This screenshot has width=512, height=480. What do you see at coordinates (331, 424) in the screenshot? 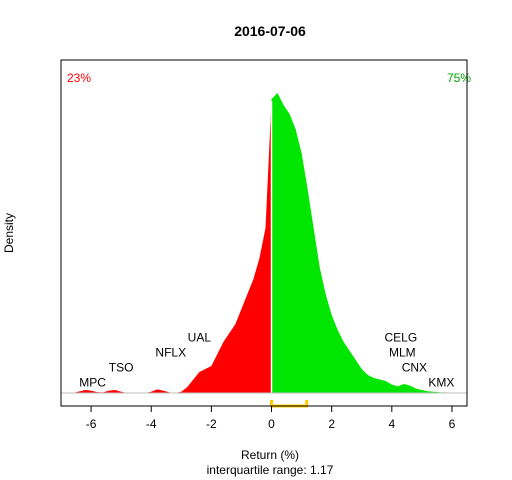
I see `x-tick-label: 2` at bounding box center [331, 424].